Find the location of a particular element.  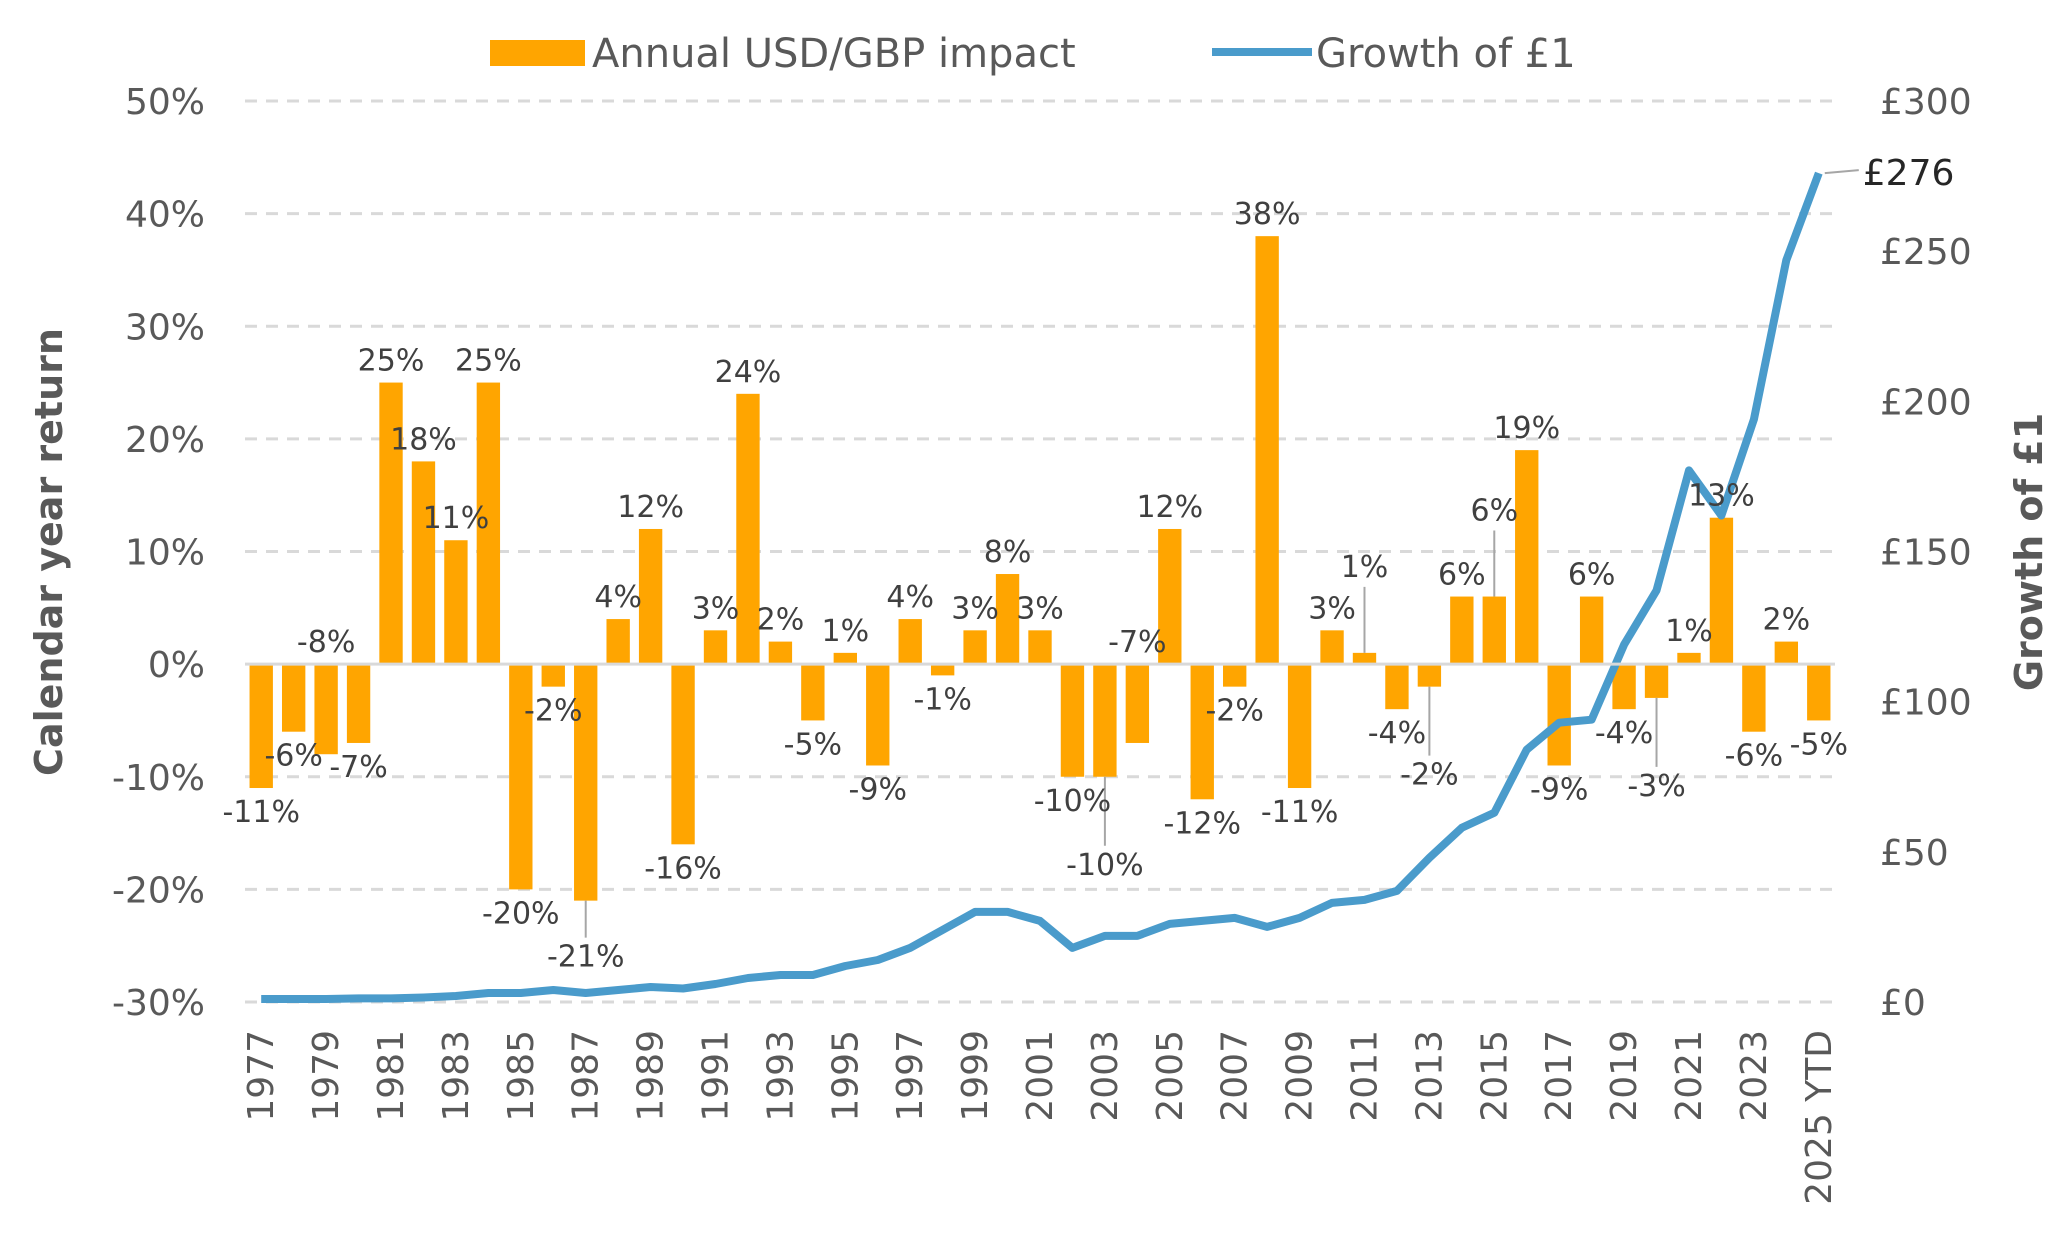

bar-2015 is located at coordinates (1494, 630).